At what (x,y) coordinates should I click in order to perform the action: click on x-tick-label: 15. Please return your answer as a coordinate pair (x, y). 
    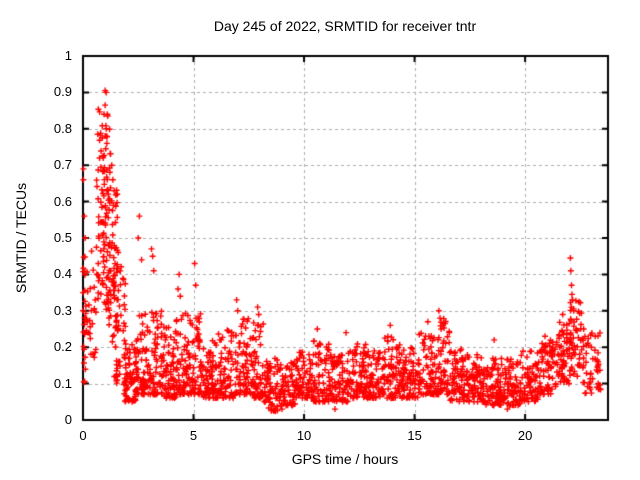
    Looking at the image, I should click on (414, 435).